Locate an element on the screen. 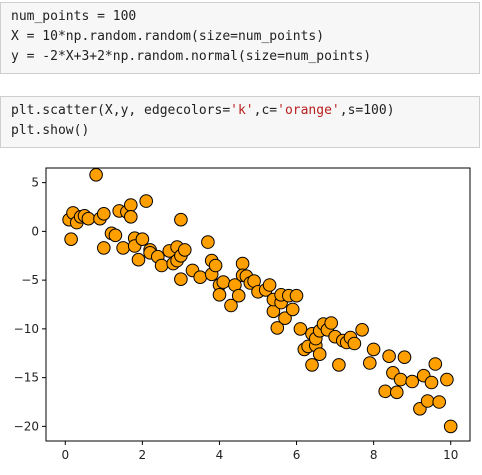 The height and width of the screenshot is (475, 482). x-tick-label: 4 is located at coordinates (220, 455).